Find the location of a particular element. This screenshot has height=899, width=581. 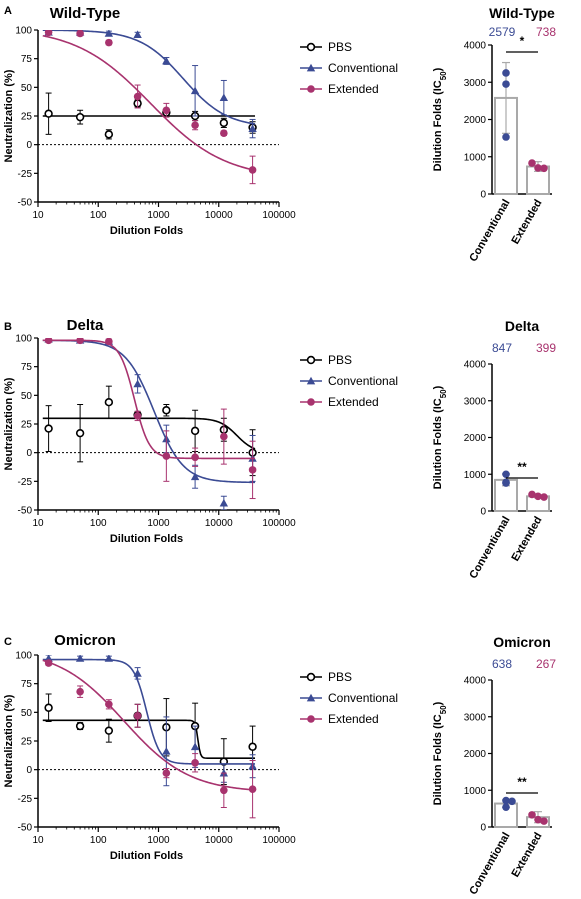

ic50-label-extended: 399 is located at coordinates (546, 348).